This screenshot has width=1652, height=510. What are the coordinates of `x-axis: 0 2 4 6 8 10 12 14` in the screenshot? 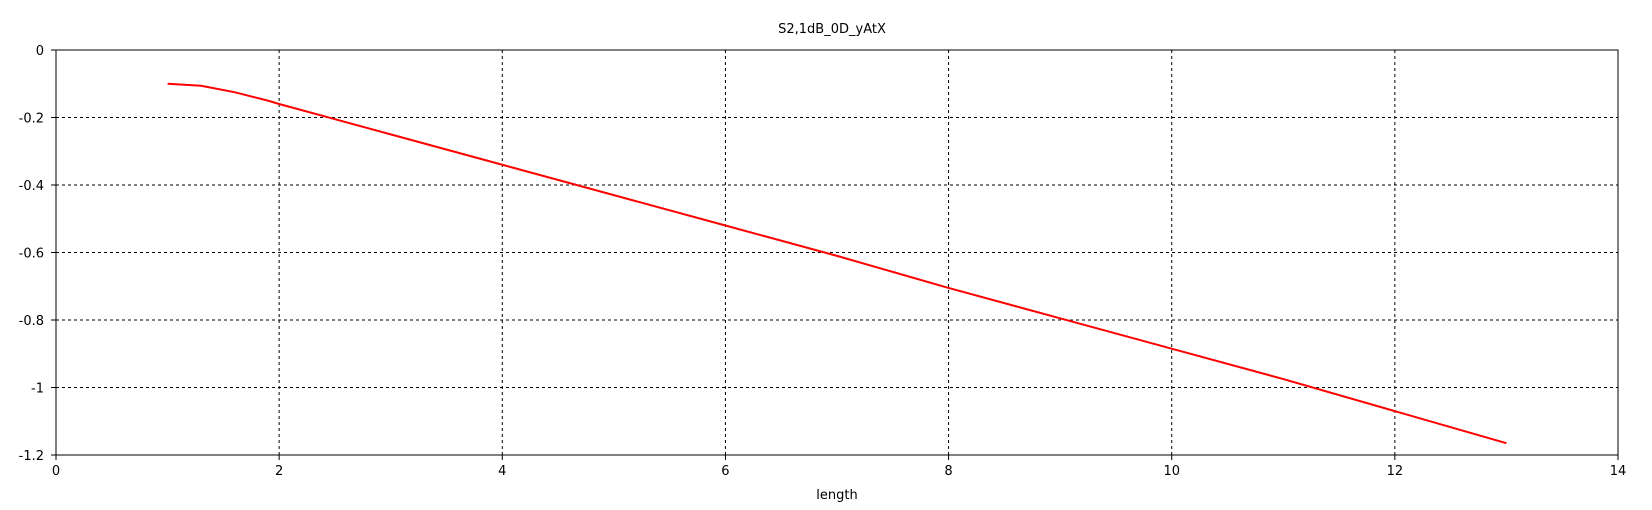 It's located at (839, 467).